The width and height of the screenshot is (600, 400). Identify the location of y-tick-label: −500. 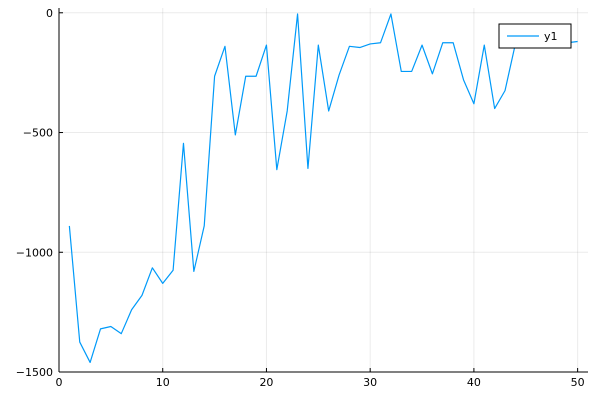
(38, 133).